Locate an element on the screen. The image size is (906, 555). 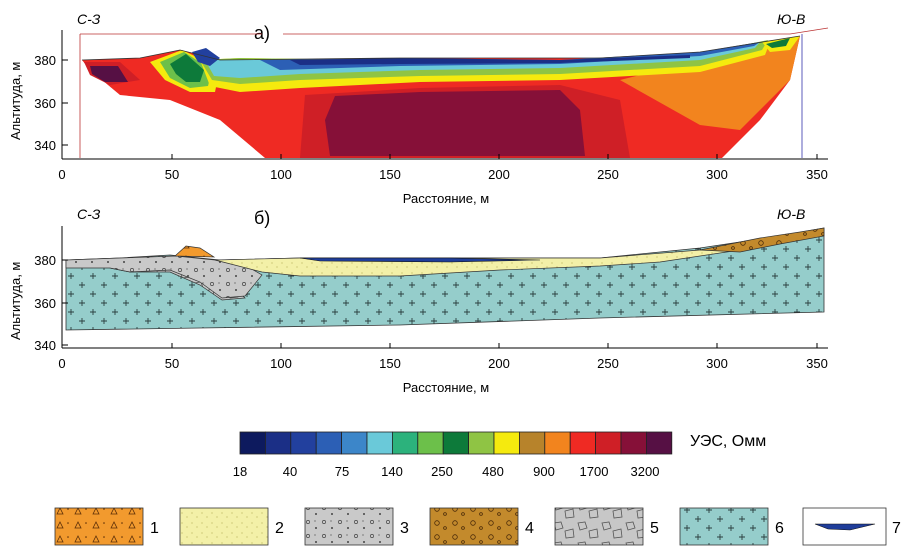
legend-number: 6 is located at coordinates (779, 528).